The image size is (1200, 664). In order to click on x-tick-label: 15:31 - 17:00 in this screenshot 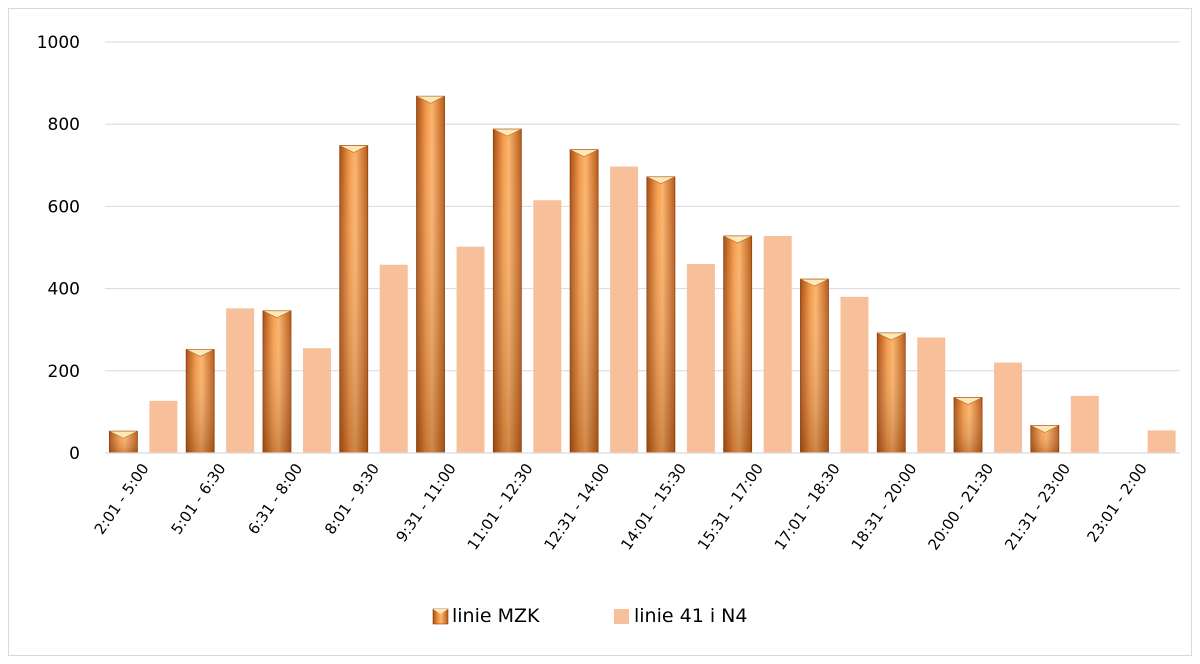, I will do `click(730, 506)`.